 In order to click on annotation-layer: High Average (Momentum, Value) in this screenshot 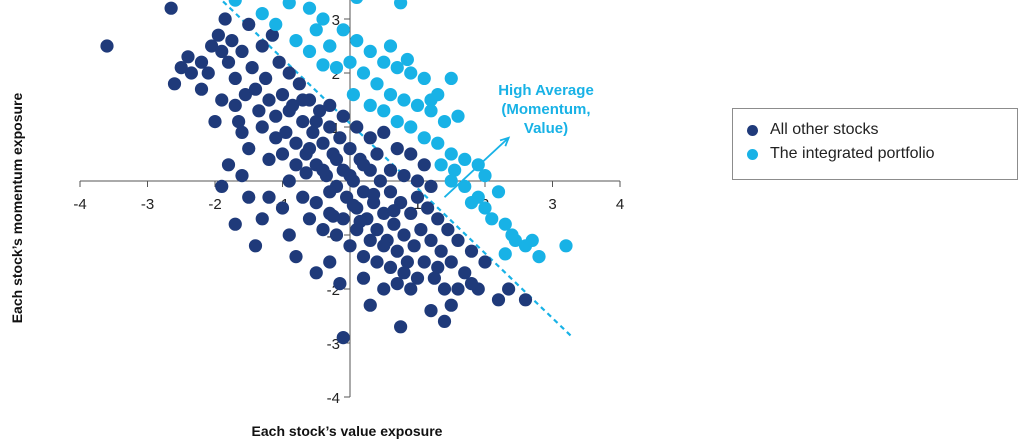, I will do `click(518, 140)`.